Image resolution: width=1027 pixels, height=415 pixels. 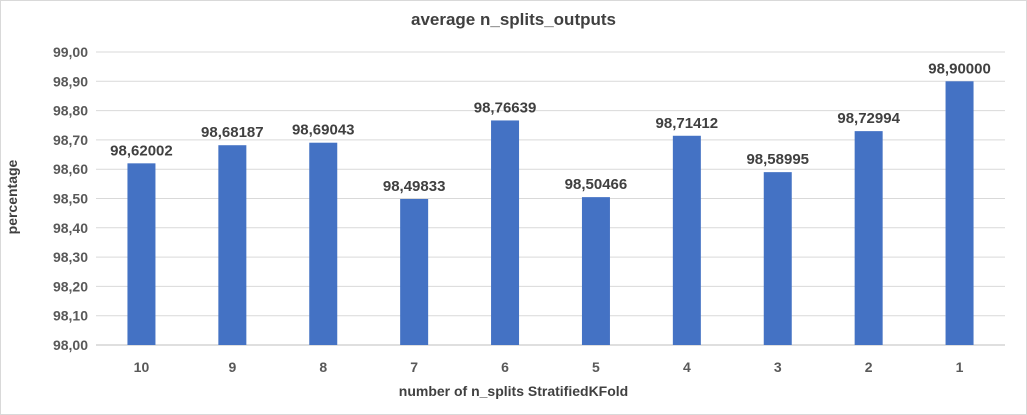 What do you see at coordinates (687, 367) in the screenshot?
I see `x-tick-label: 4` at bounding box center [687, 367].